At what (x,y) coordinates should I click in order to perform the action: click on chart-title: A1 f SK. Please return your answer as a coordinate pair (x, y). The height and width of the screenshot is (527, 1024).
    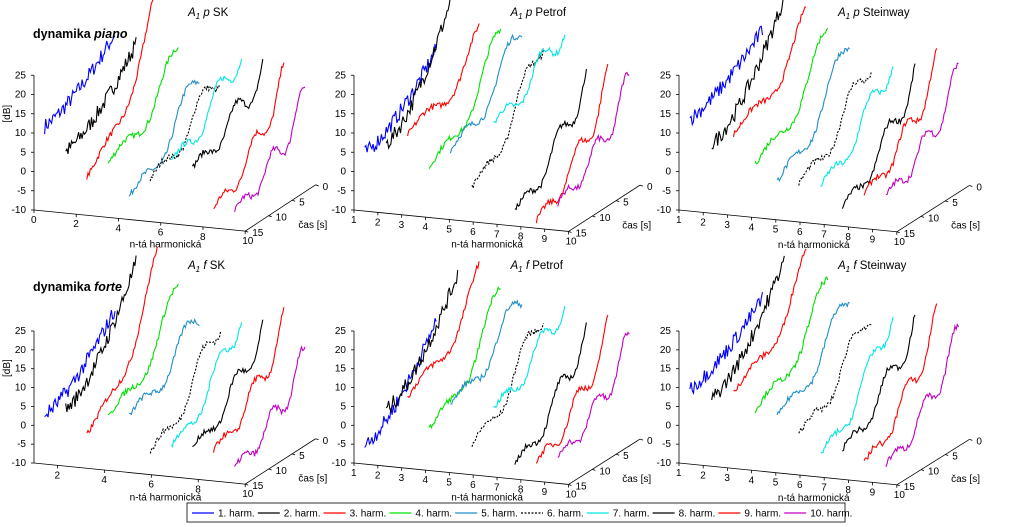
    Looking at the image, I should click on (206, 267).